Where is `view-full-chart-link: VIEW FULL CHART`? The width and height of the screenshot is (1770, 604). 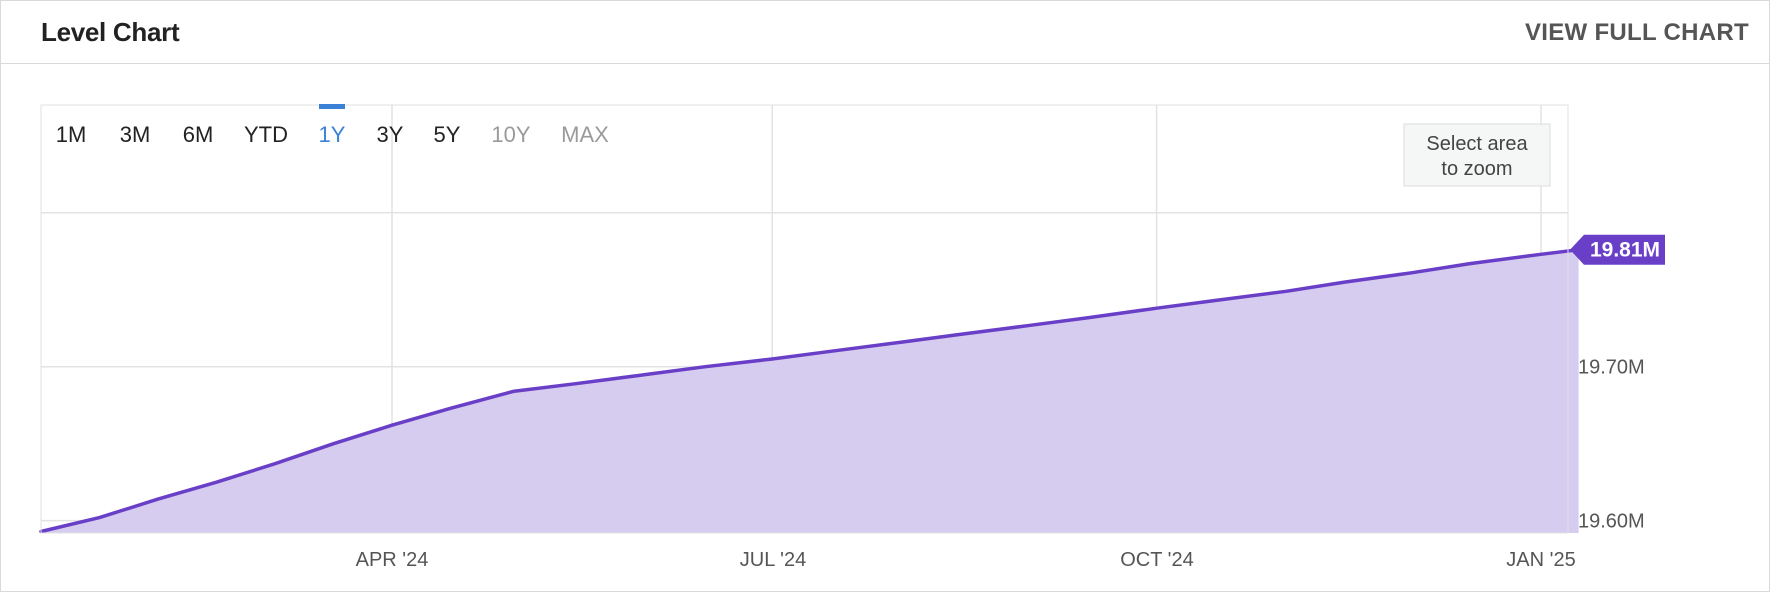
view-full-chart-link: VIEW FULL CHART is located at coordinates (1636, 32).